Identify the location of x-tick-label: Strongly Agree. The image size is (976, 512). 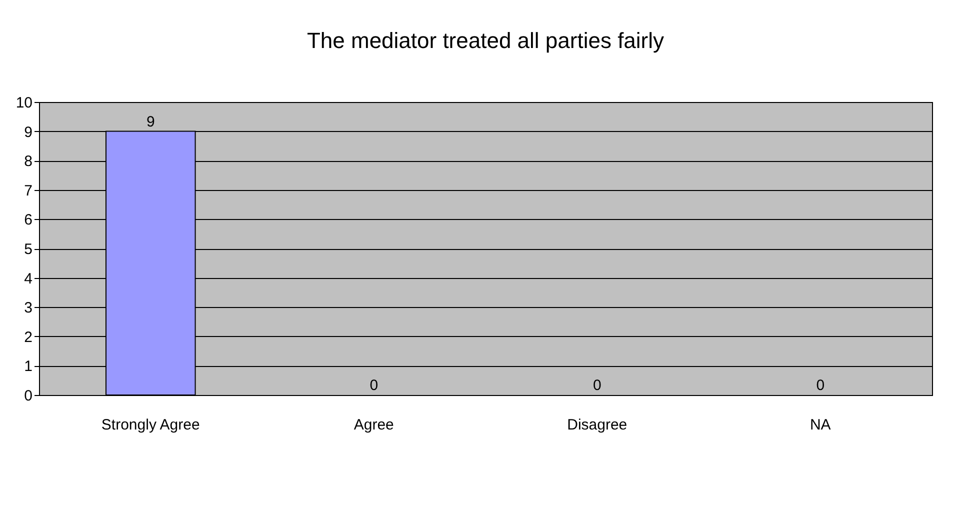
(150, 425).